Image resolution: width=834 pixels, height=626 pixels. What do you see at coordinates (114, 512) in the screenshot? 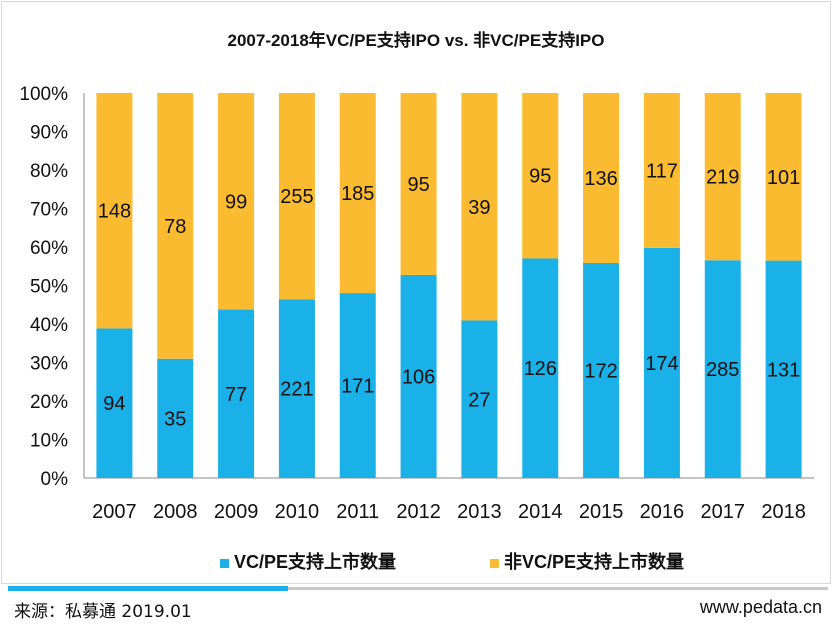
I see `x-tick-label: 2007` at bounding box center [114, 512].